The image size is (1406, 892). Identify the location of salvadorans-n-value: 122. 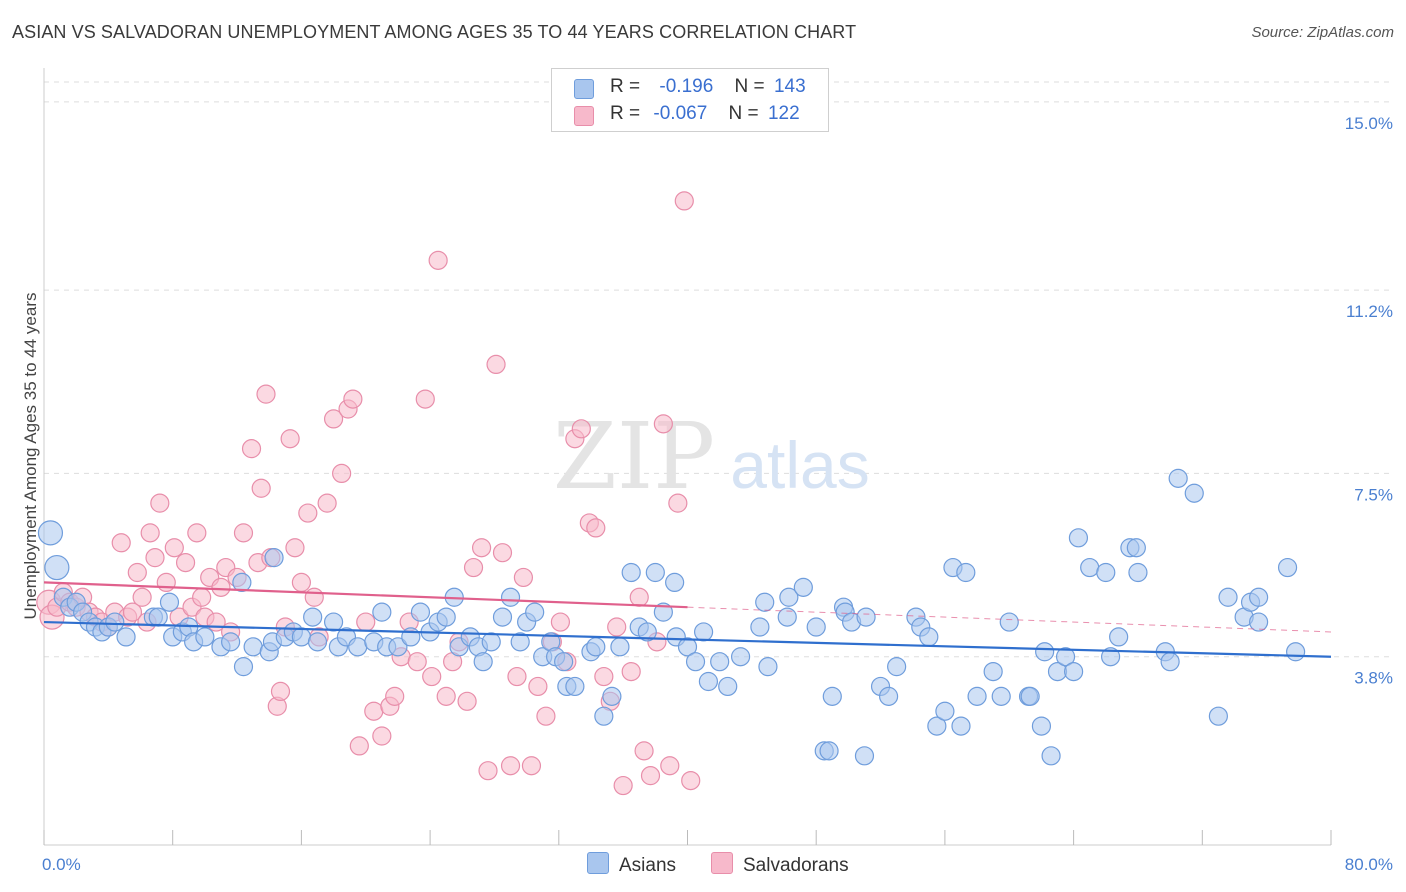
(783, 113).